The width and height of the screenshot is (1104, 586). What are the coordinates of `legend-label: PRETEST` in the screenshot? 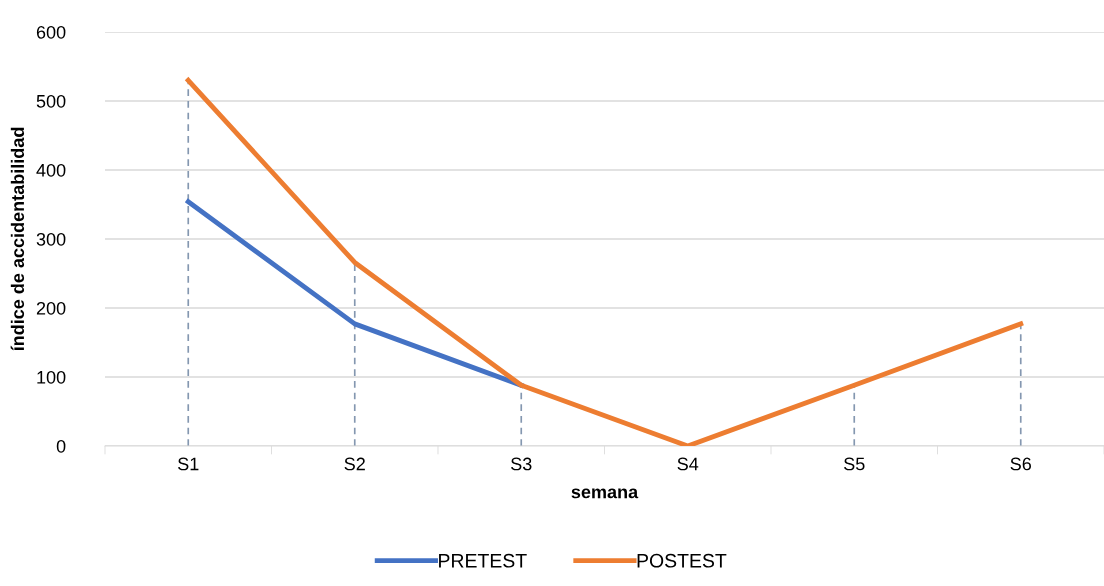 It's located at (483, 560).